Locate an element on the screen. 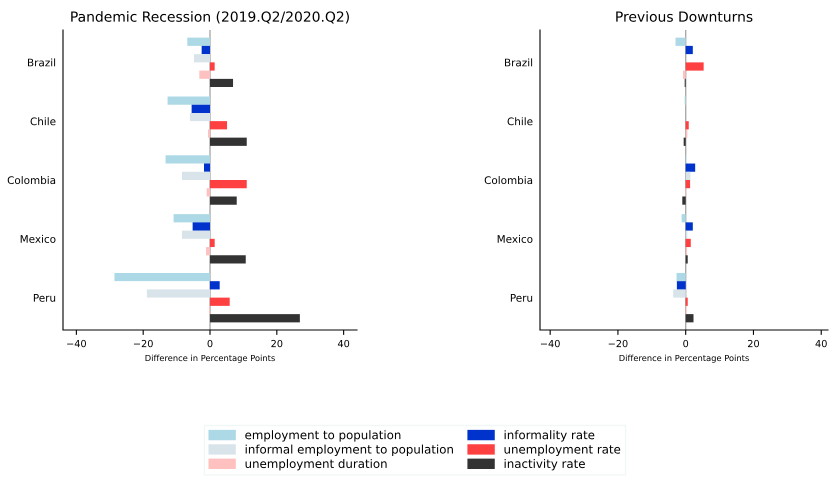 The height and width of the screenshot is (481, 830). legend-label: informal employment to population is located at coordinates (349, 450).